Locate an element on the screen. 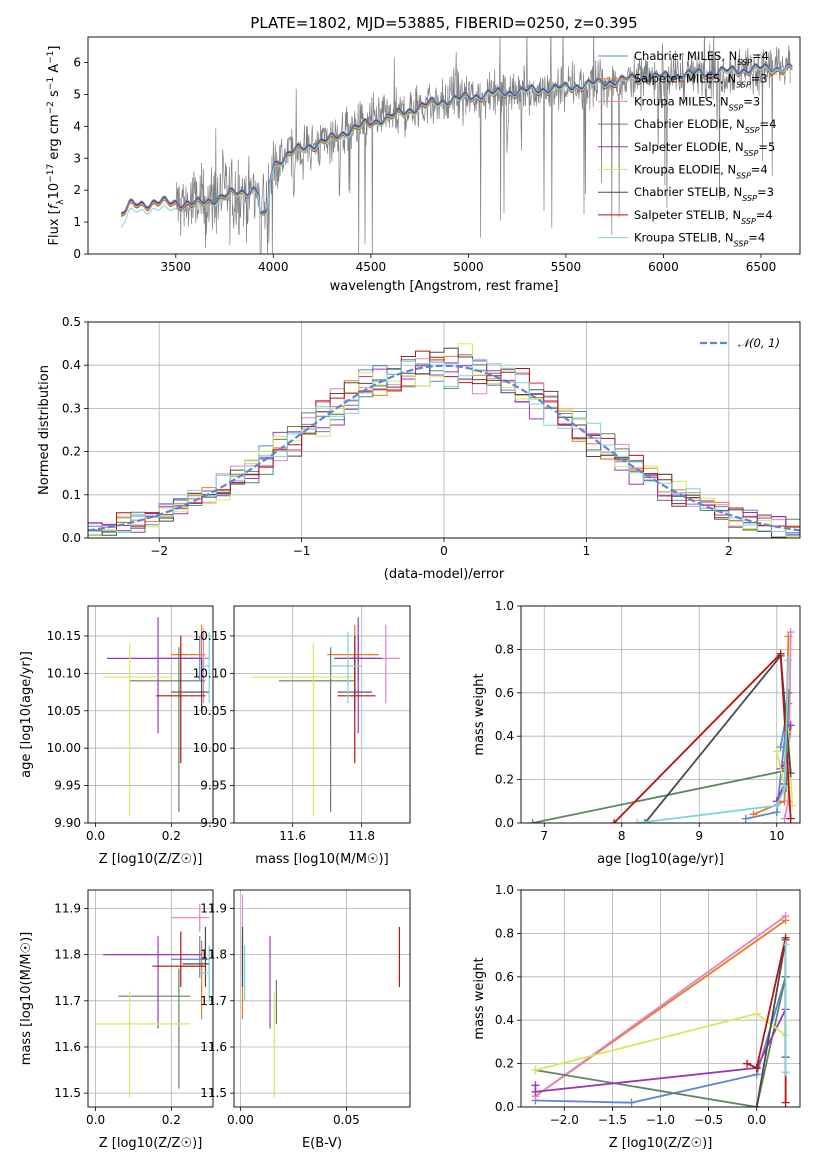 The image size is (819, 1170). residuals-marks is located at coordinates (444, 440).